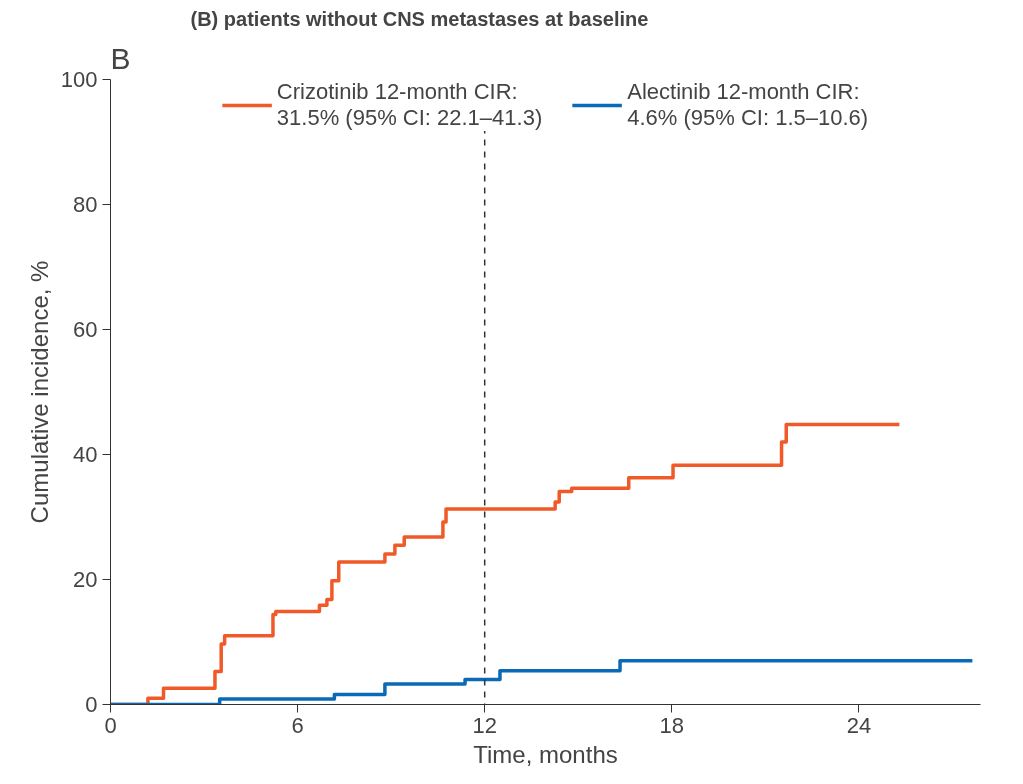 This screenshot has width=1023, height=784. I want to click on y-tick-label: 100, so click(79, 79).